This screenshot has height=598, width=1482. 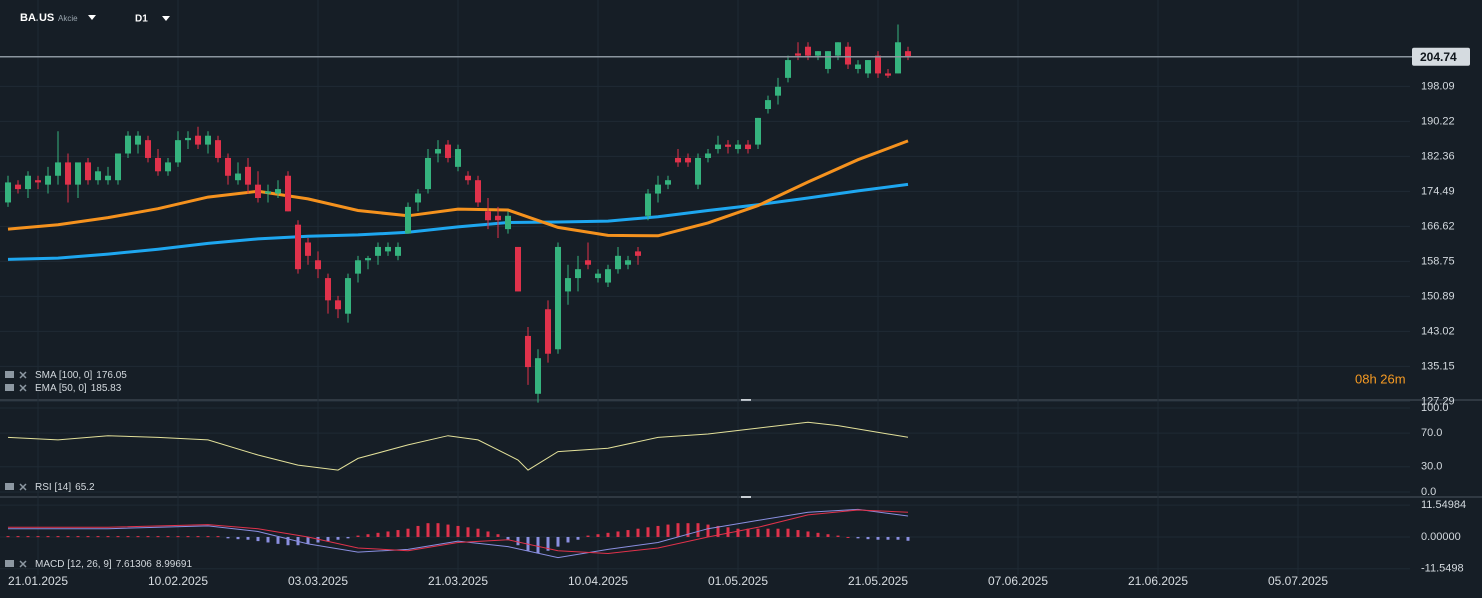 I want to click on macd-line, so click(x=458, y=533).